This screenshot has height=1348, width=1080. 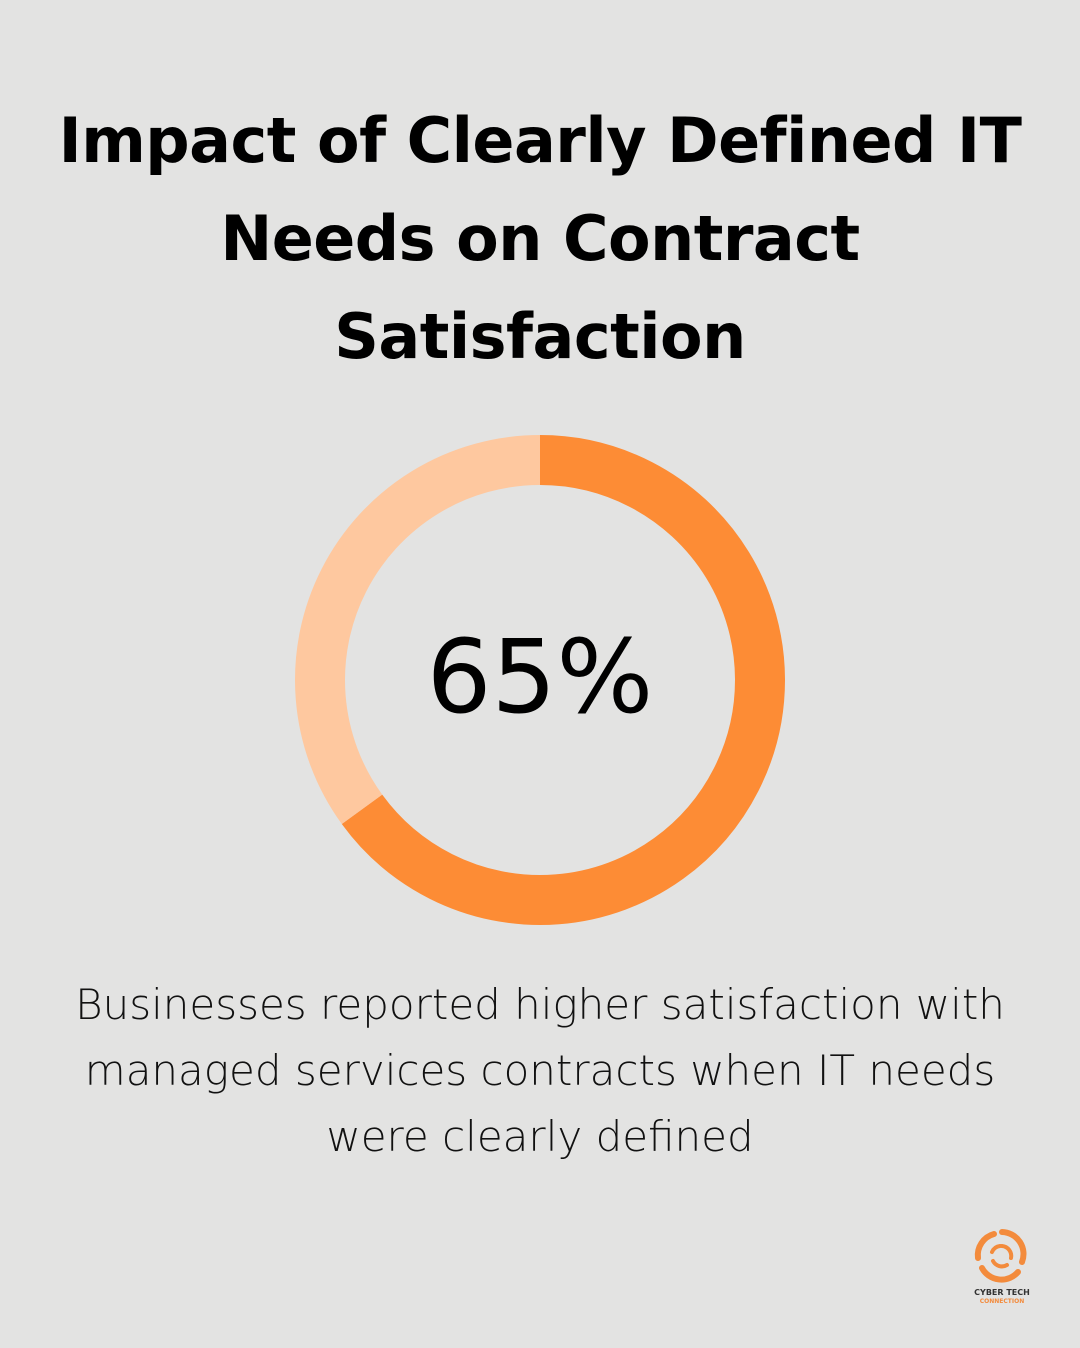 I want to click on title-line-2: Needs on Contract, so click(x=540, y=238).